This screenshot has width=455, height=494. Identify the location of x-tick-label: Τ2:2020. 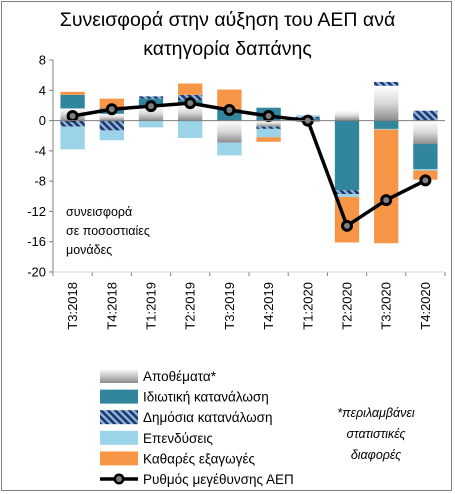
(347, 306).